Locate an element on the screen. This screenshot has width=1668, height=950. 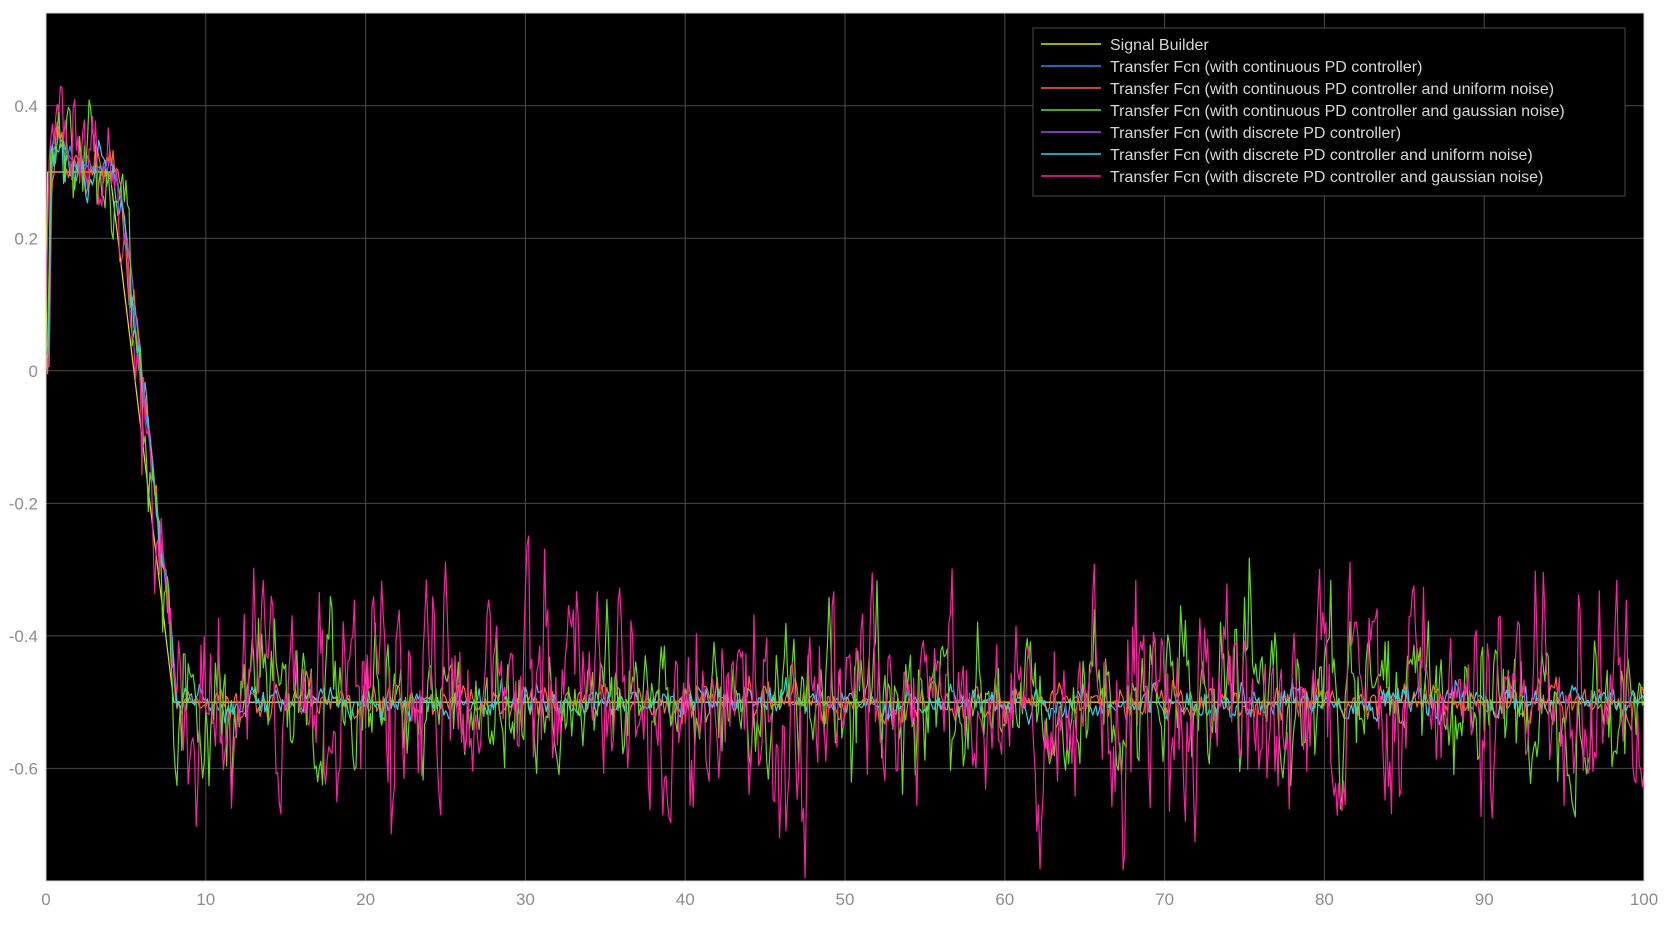
x-tick-label: 10 is located at coordinates (205, 899).